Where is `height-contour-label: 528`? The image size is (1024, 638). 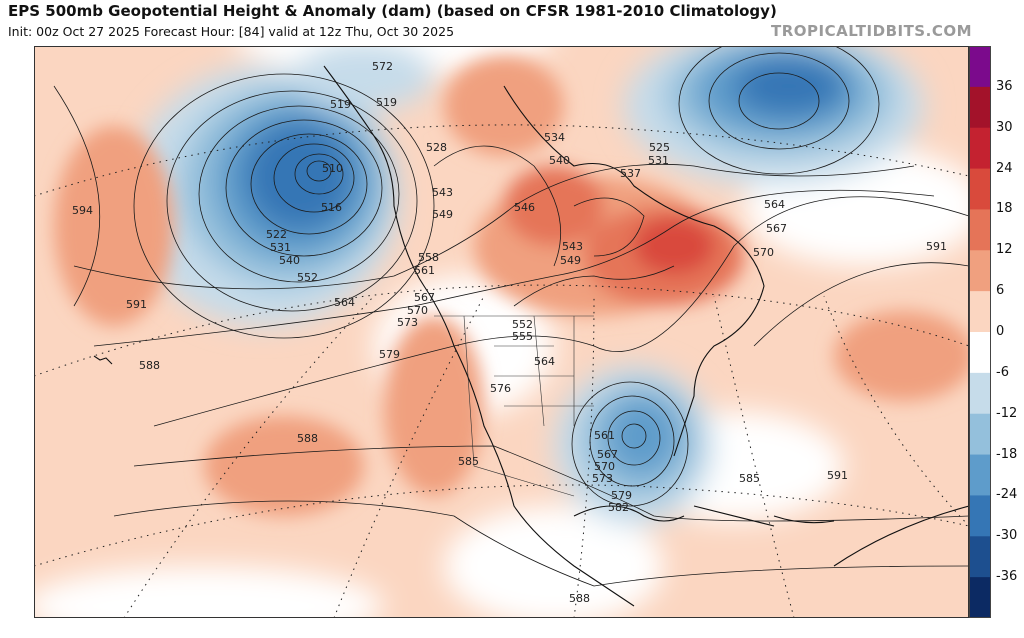 height-contour-label: 528 is located at coordinates (436, 147).